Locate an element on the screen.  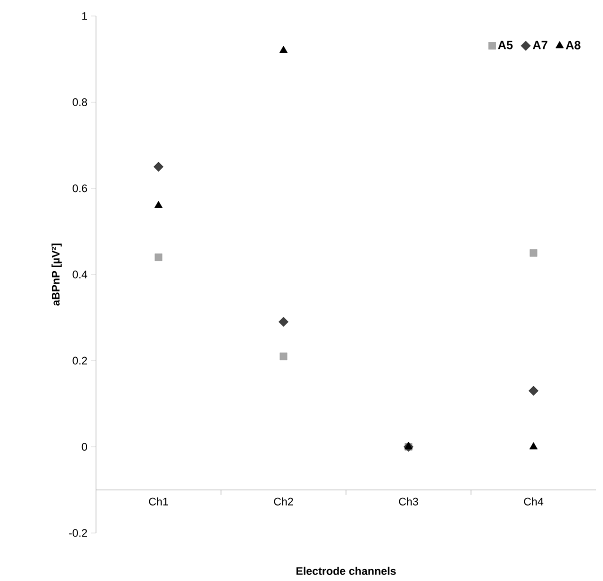
x-tick-label: Ch2 is located at coordinates (283, 501).